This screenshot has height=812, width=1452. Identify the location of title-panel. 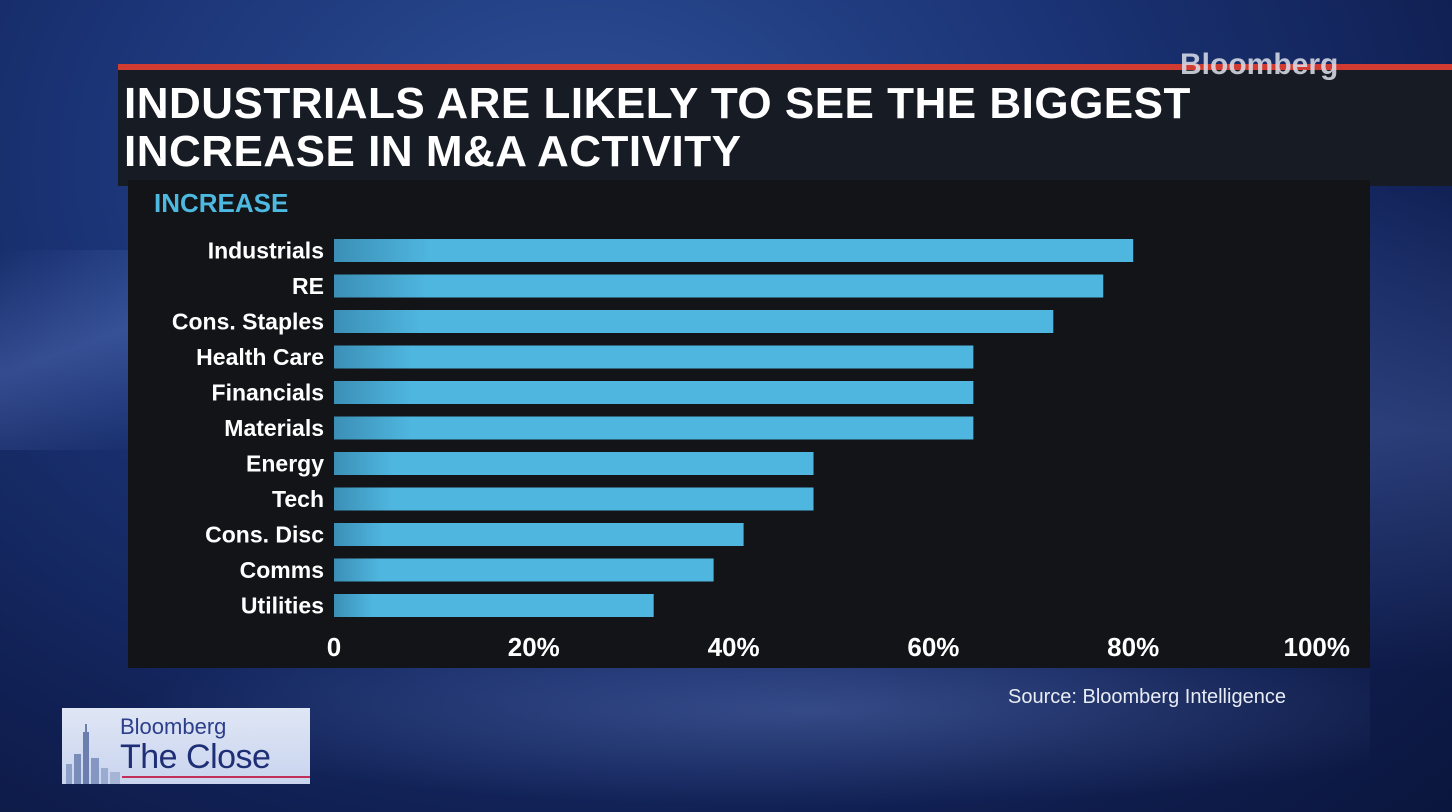
(785, 125).